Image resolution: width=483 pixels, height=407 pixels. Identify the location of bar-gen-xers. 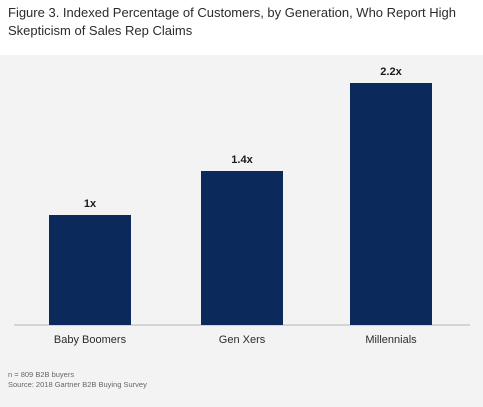
(242, 248).